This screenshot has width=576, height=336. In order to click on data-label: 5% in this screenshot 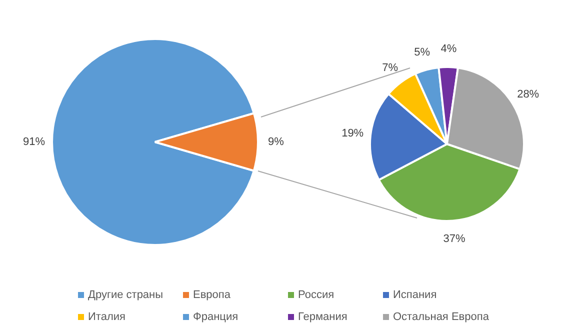, I will do `click(422, 52)`.